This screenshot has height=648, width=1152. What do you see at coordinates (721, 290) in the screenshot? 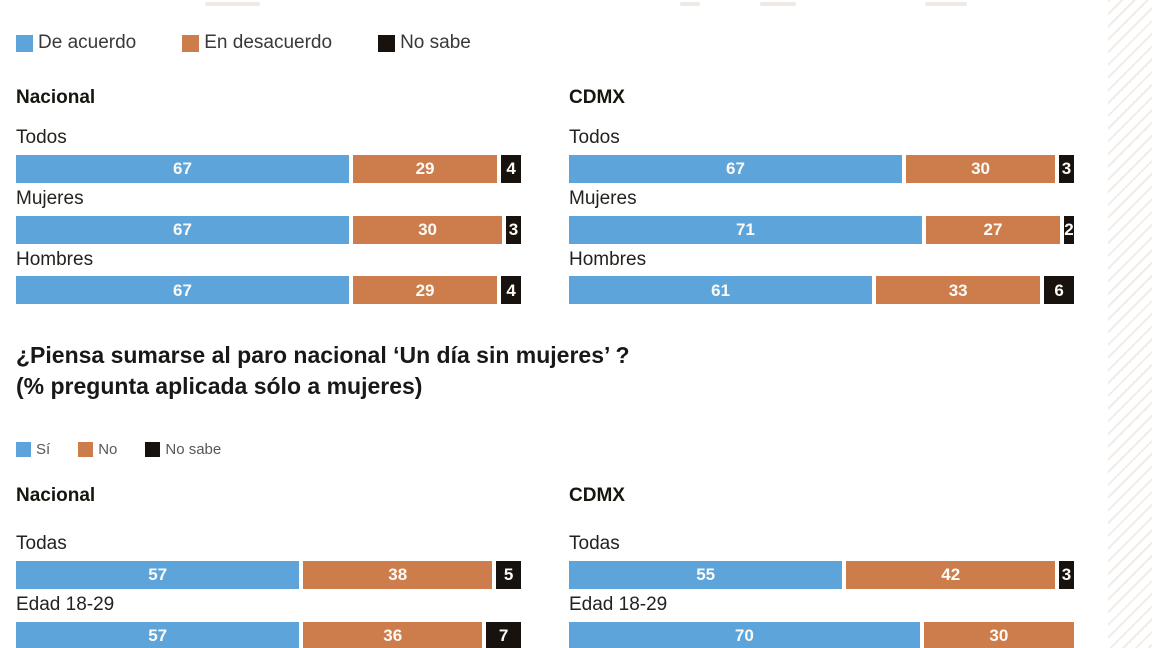
I see `bar-value: 61` at bounding box center [721, 290].